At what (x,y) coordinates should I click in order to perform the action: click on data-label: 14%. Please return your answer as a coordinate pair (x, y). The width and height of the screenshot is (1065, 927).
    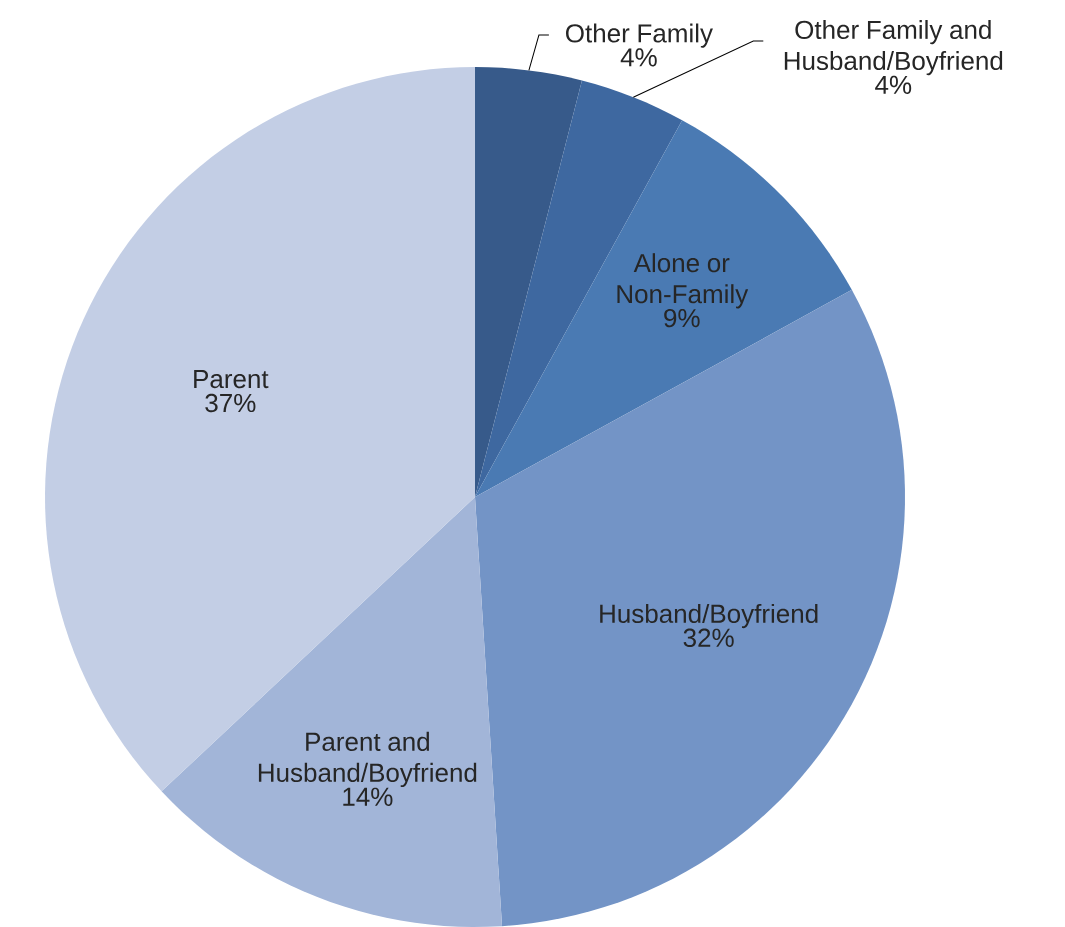
    Looking at the image, I should click on (368, 796).